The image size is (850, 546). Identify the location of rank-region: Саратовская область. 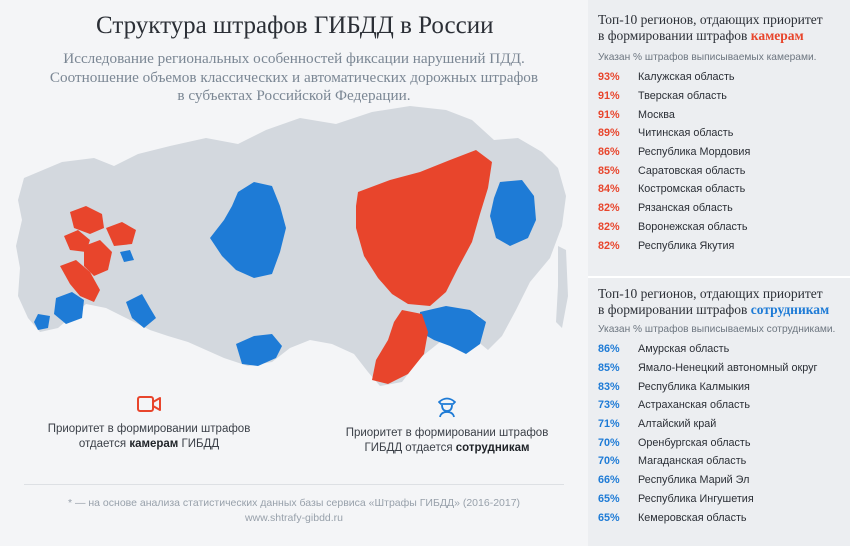
(692, 170).